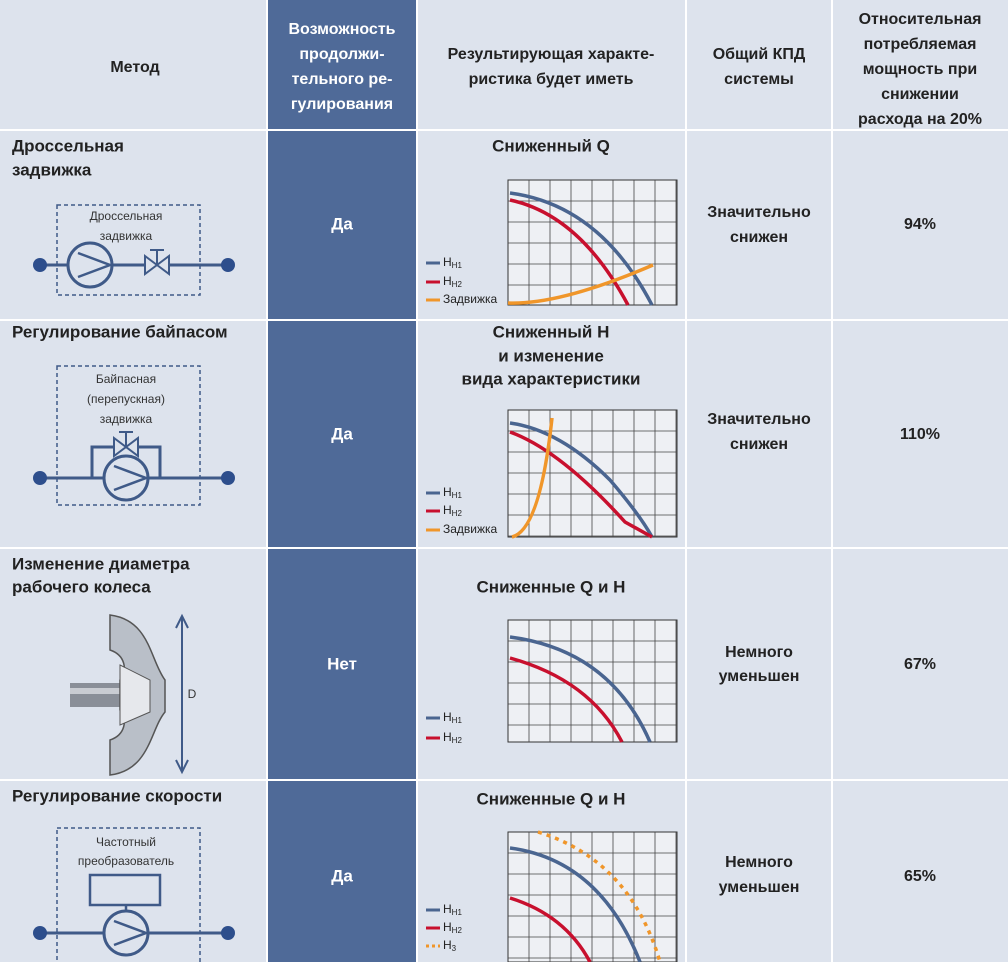  Describe the element at coordinates (920, 876) in the screenshot. I see `relative-power: 65%` at that location.